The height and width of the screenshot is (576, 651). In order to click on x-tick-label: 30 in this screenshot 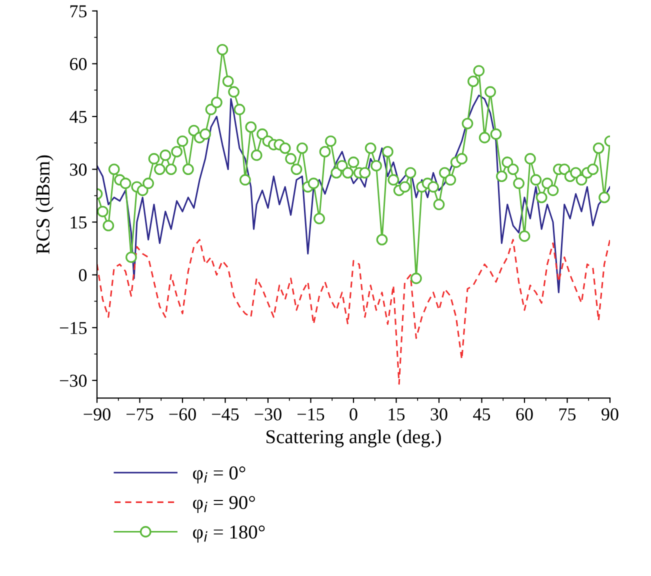, I will do `click(439, 414)`.